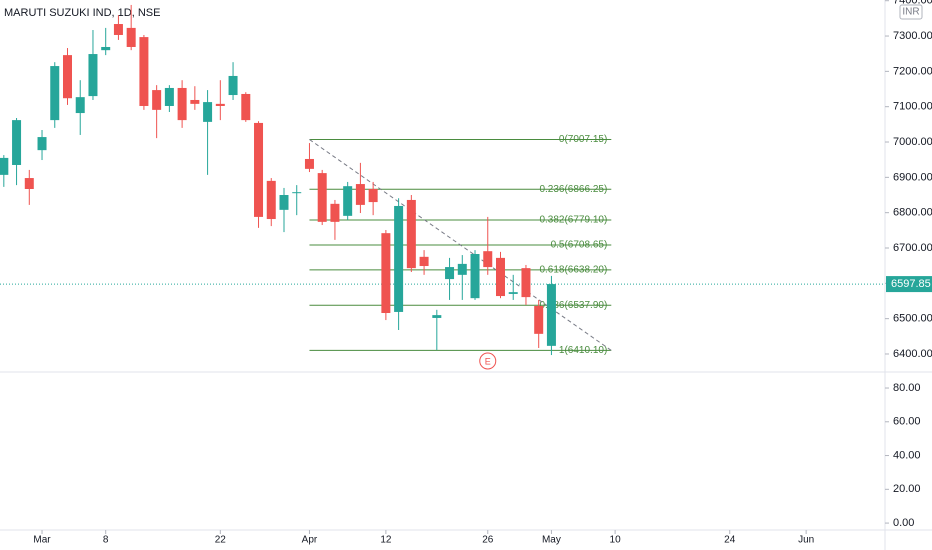 This screenshot has width=932, height=550. What do you see at coordinates (912, 248) in the screenshot?
I see `y-tick-label: 6700.00` at bounding box center [912, 248].